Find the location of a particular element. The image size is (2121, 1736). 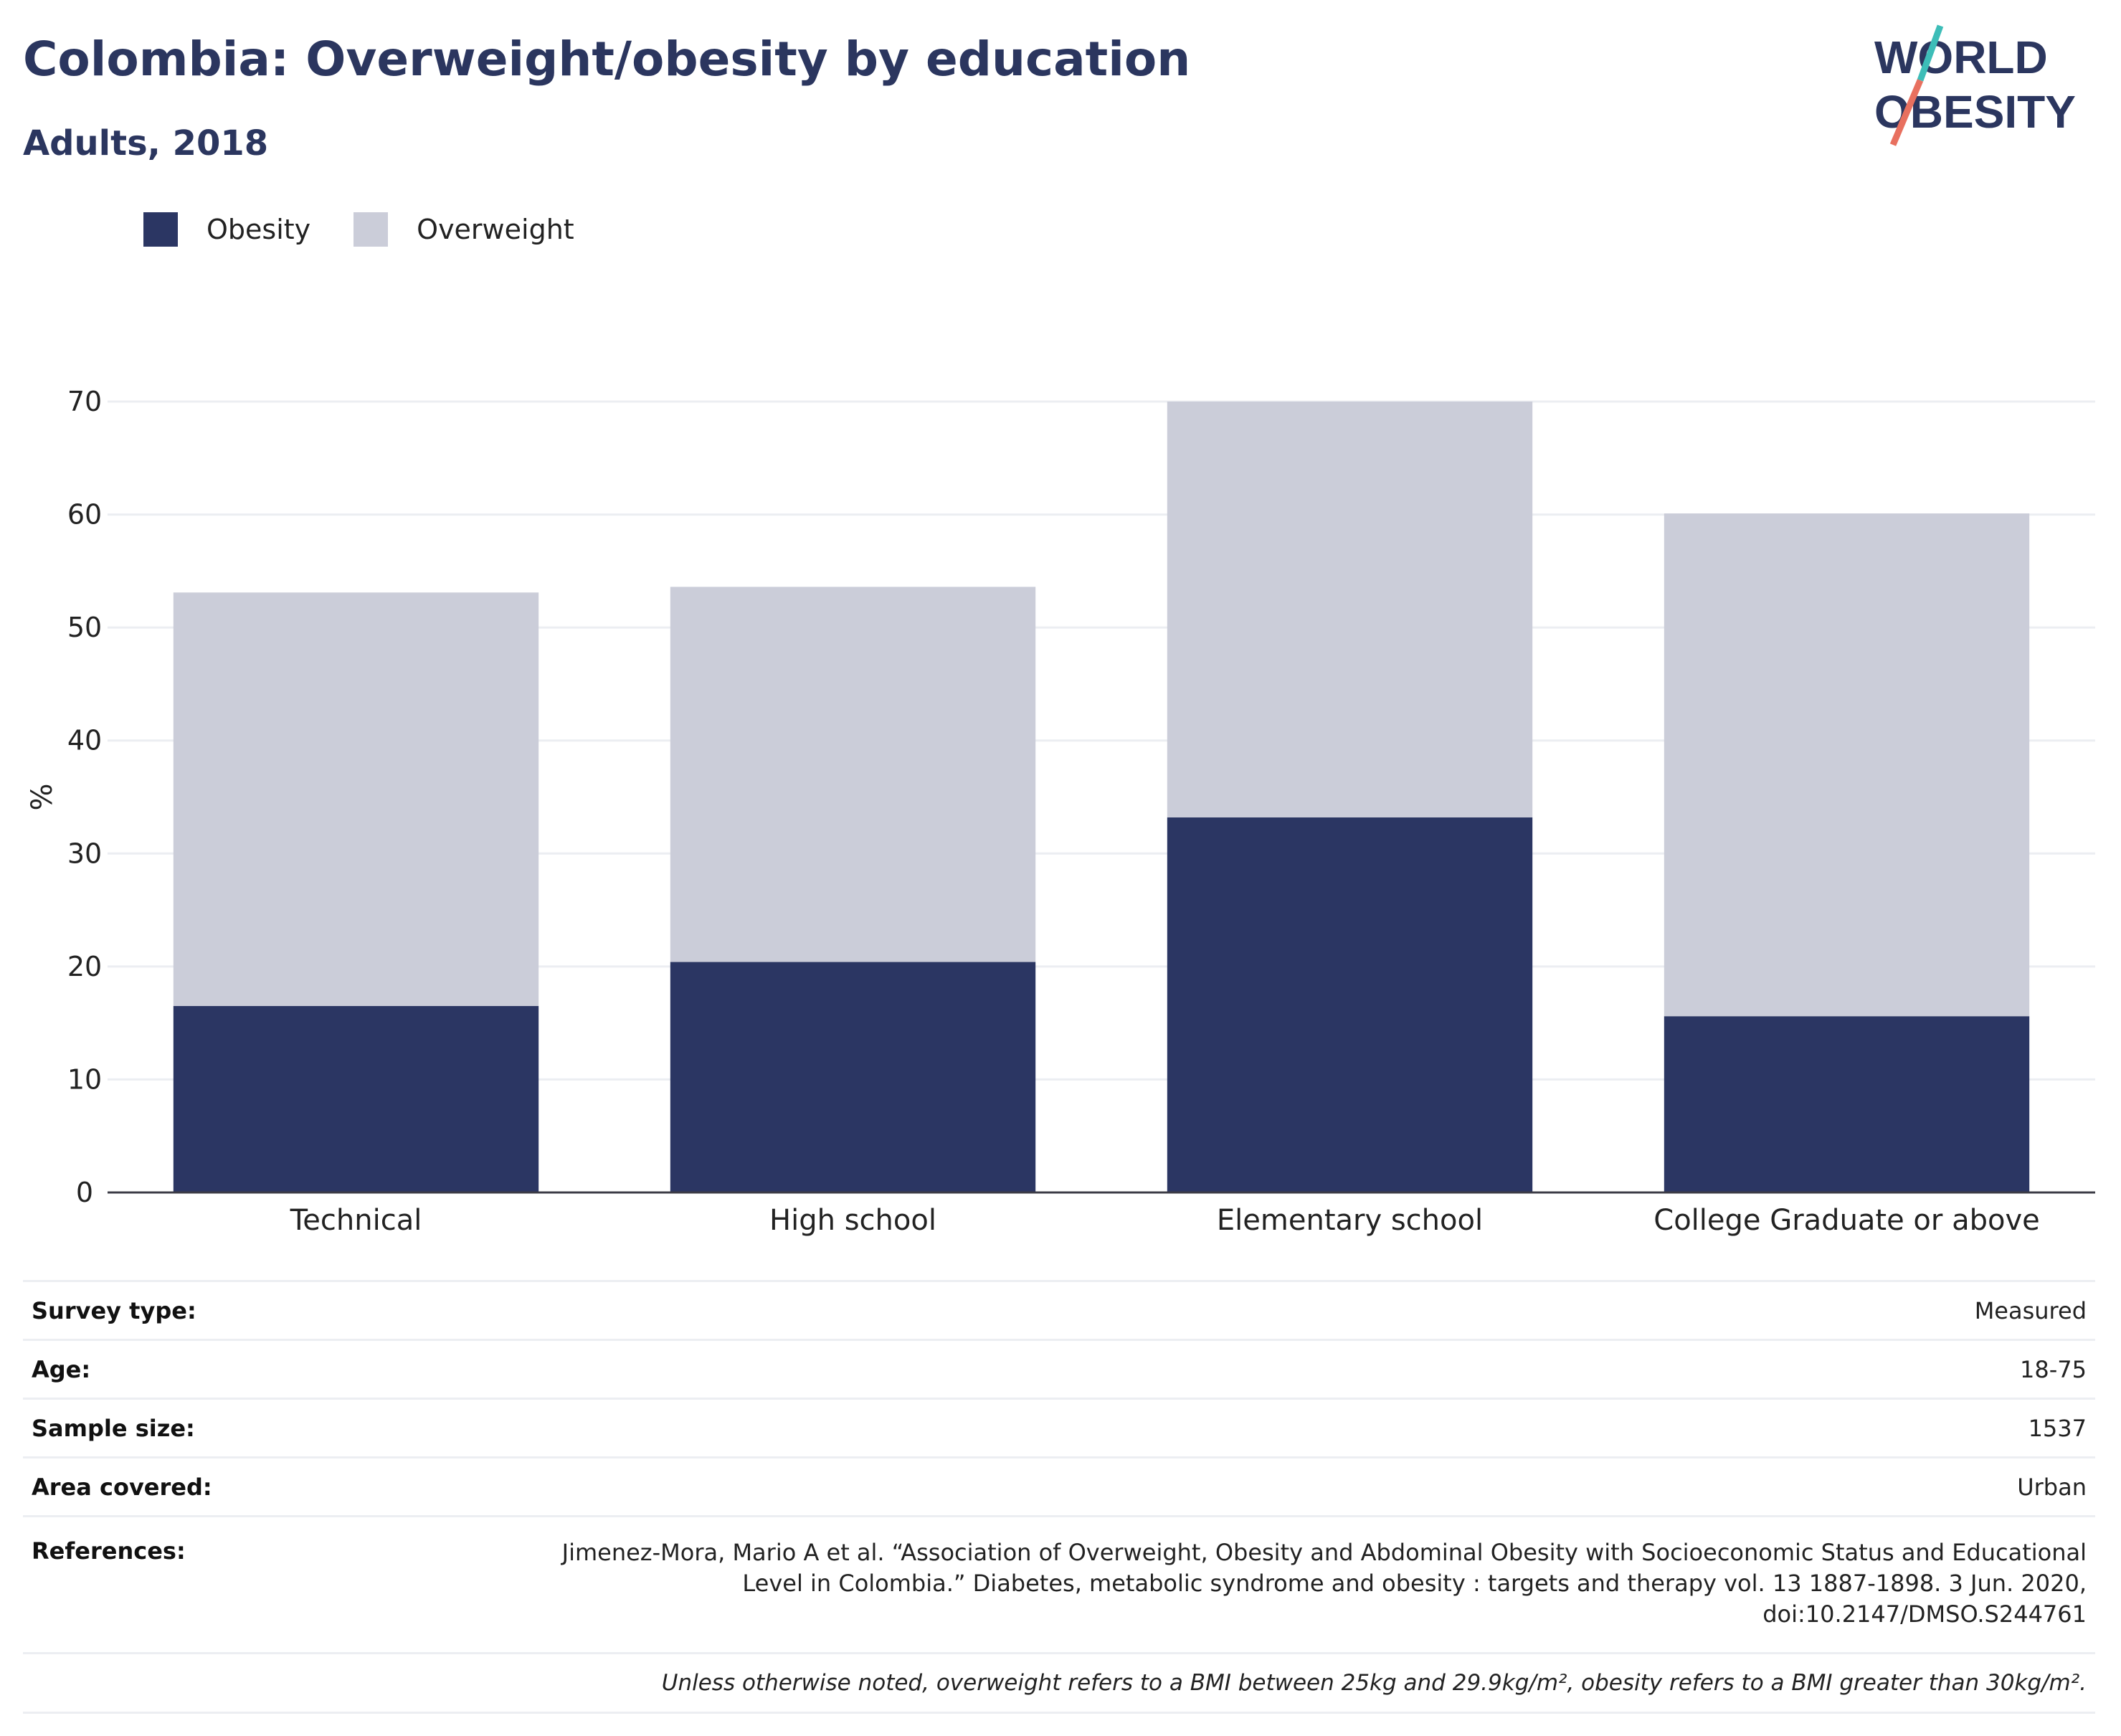

info-row-area-covered: Area covered: Urban is located at coordinates (1059, 1487).